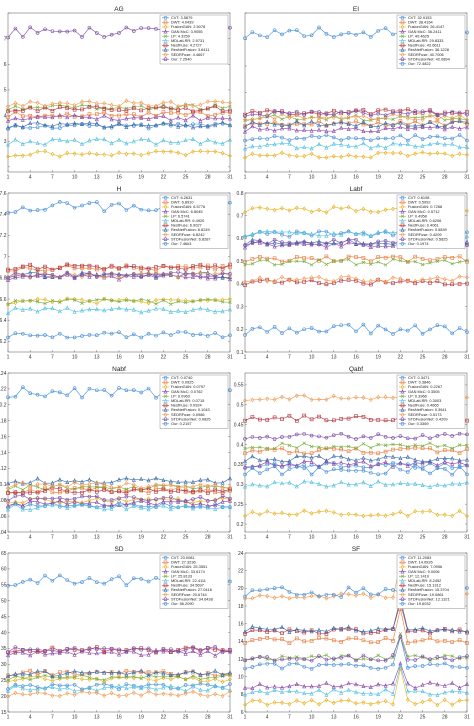 Image resolution: width=474 pixels, height=726 pixels. I want to click on series-stdfusionnet, so click(356, 649).